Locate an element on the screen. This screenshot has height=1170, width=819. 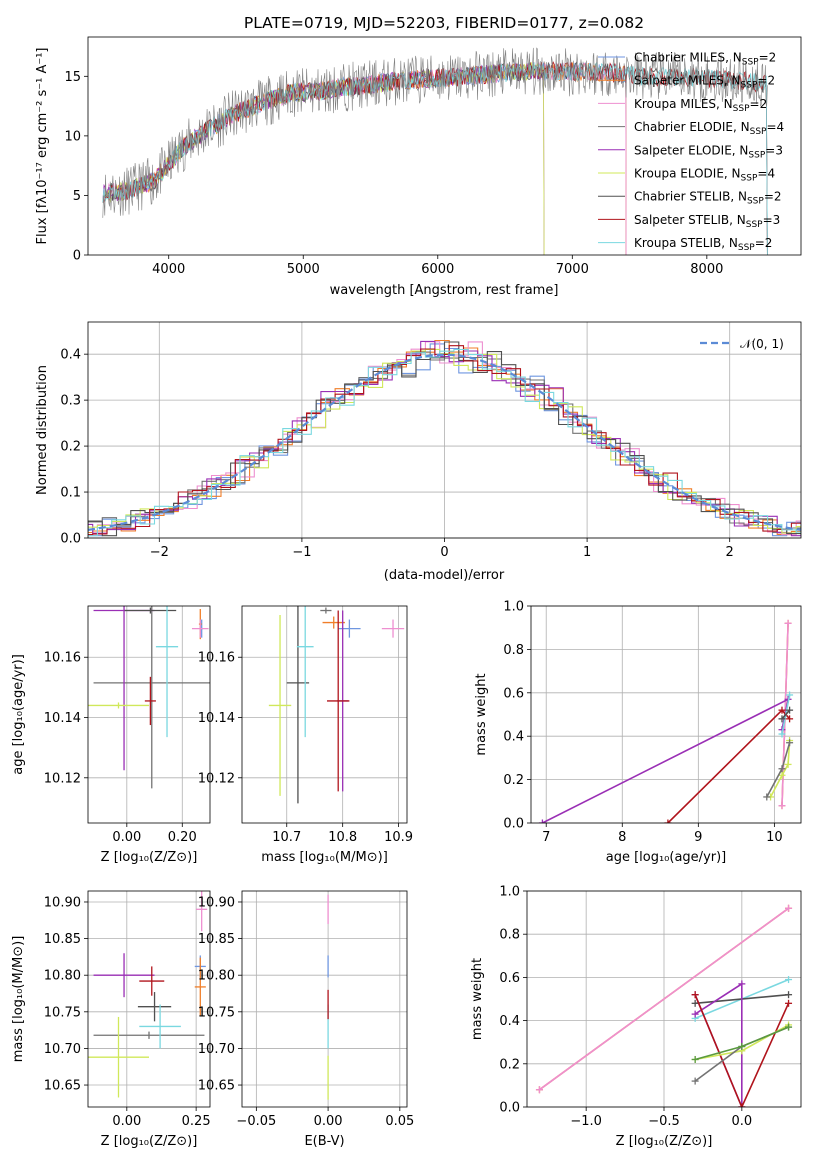
x-tick-label: 8 is located at coordinates (622, 837).